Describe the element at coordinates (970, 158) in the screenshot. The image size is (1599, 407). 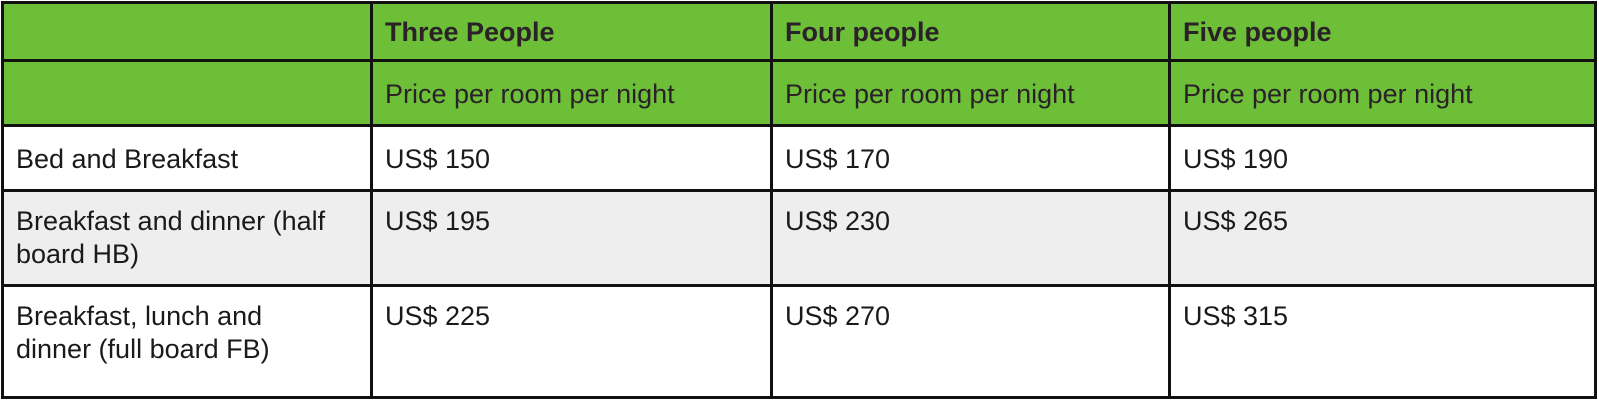
I see `price-cell: US$ 170` at that location.